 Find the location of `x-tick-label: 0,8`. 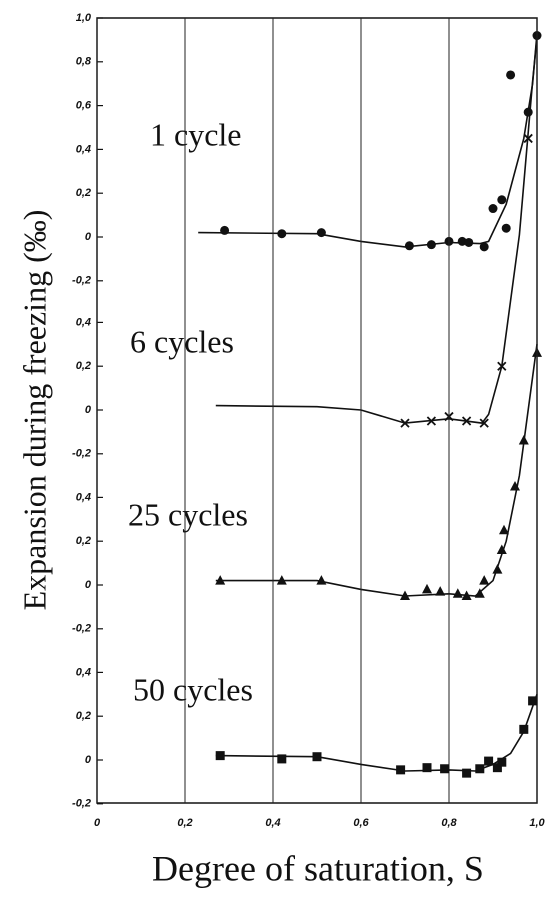

x-tick-label: 0,8 is located at coordinates (449, 823).